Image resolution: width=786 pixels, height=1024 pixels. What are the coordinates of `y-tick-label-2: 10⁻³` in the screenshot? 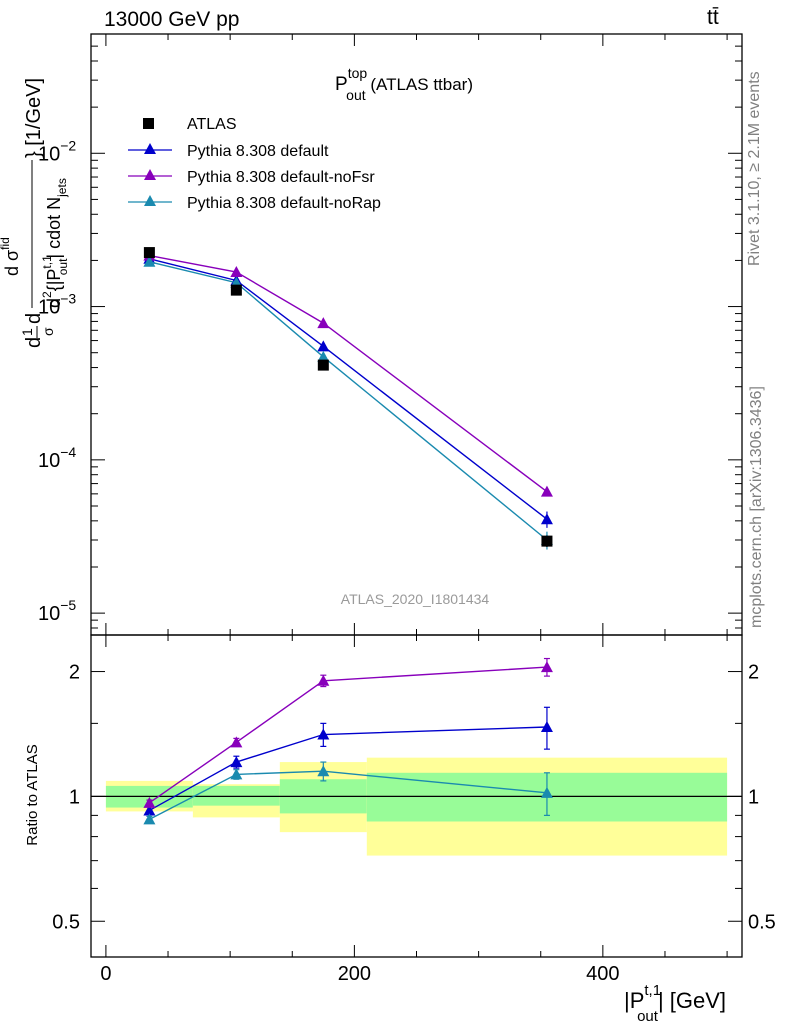 It's located at (57, 305).